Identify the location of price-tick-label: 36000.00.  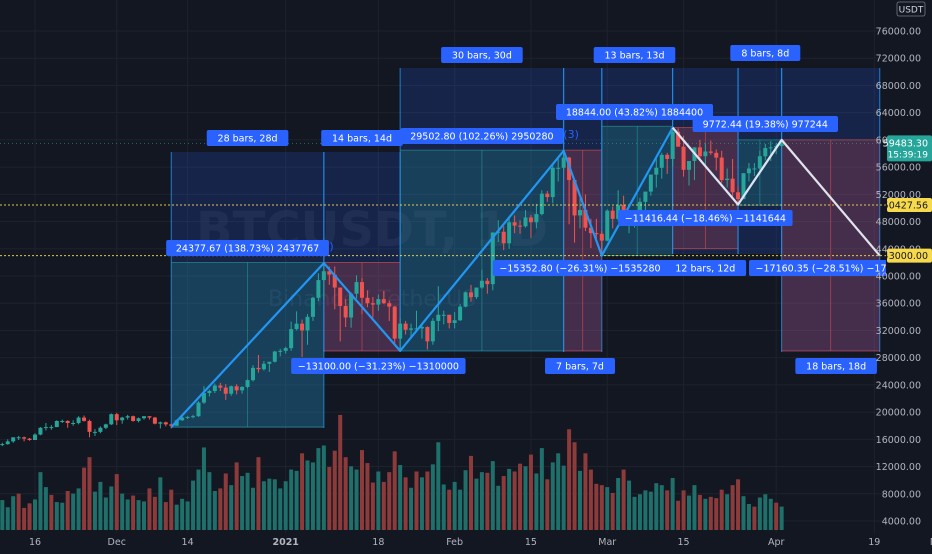
(898, 304).